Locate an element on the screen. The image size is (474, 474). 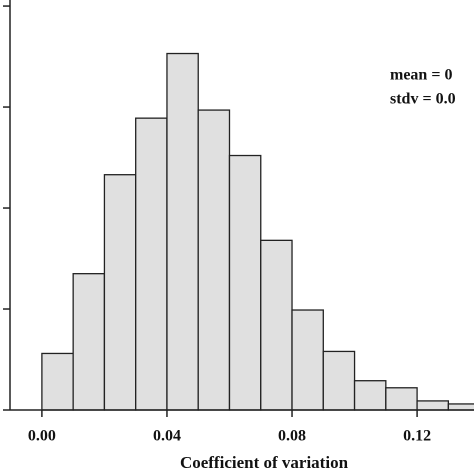
x-tick-label: 0.08 is located at coordinates (292, 436).